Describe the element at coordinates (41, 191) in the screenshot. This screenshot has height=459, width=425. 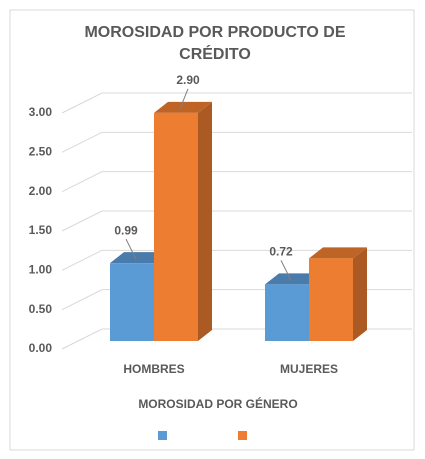
I see `y-tick-label: 2.00` at that location.